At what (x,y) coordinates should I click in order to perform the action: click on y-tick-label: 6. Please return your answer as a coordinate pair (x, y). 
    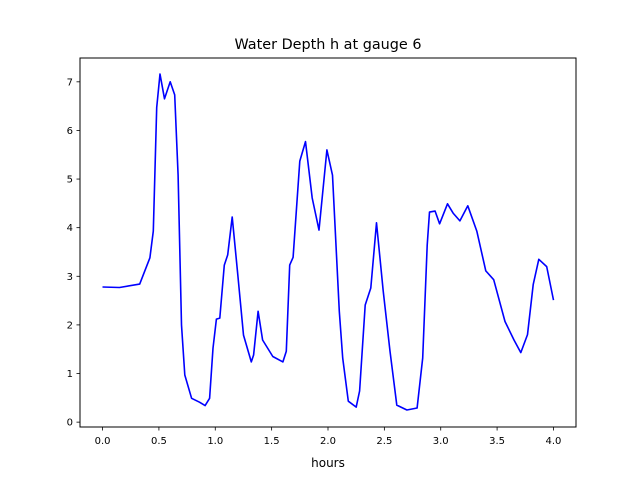
    Looking at the image, I should click on (70, 131).